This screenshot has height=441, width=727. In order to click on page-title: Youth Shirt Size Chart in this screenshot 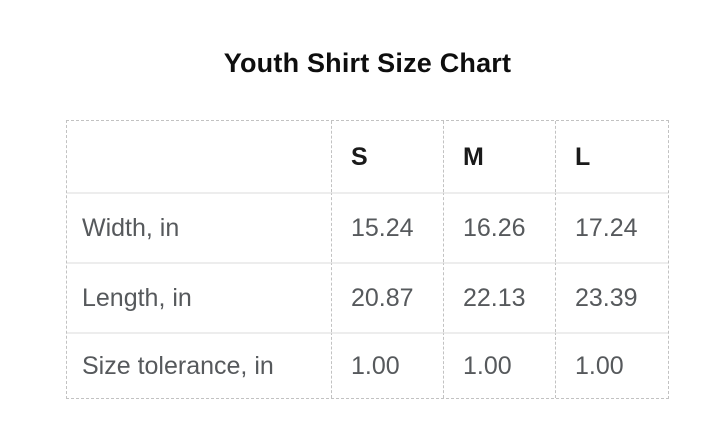, I will do `click(367, 63)`.